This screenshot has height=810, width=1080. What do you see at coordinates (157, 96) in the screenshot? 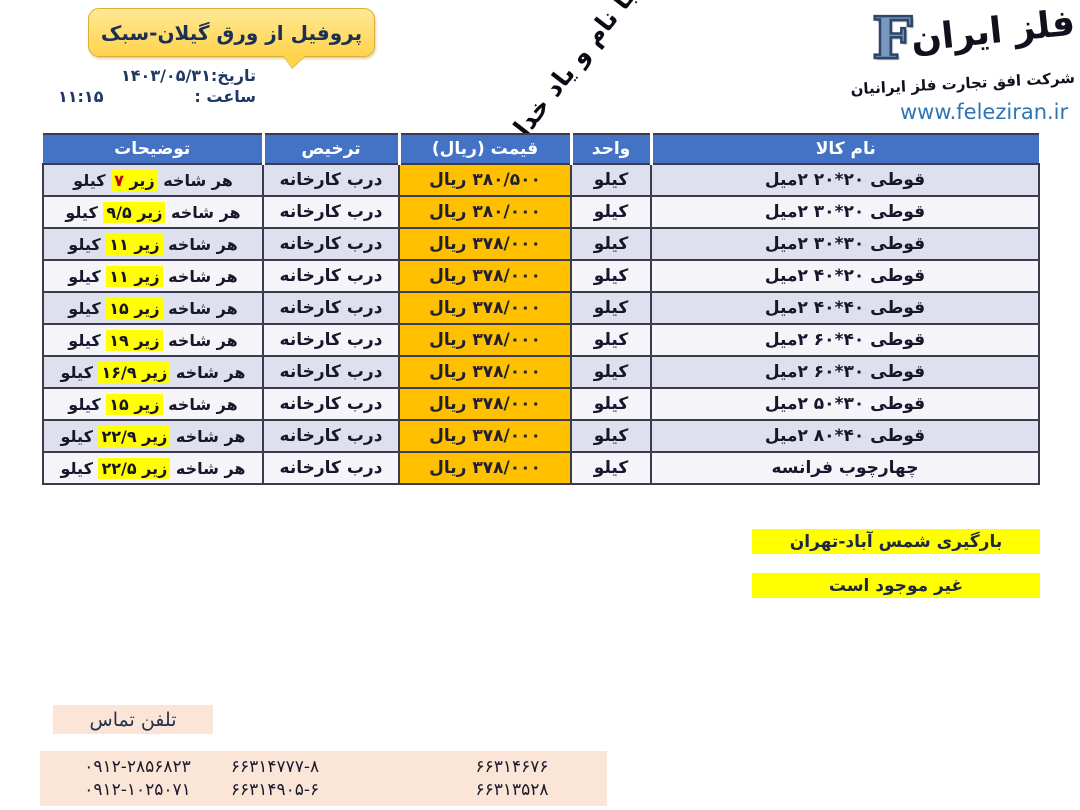
I see `time-line: ساعت : ۱۱:۱۵` at bounding box center [157, 96].